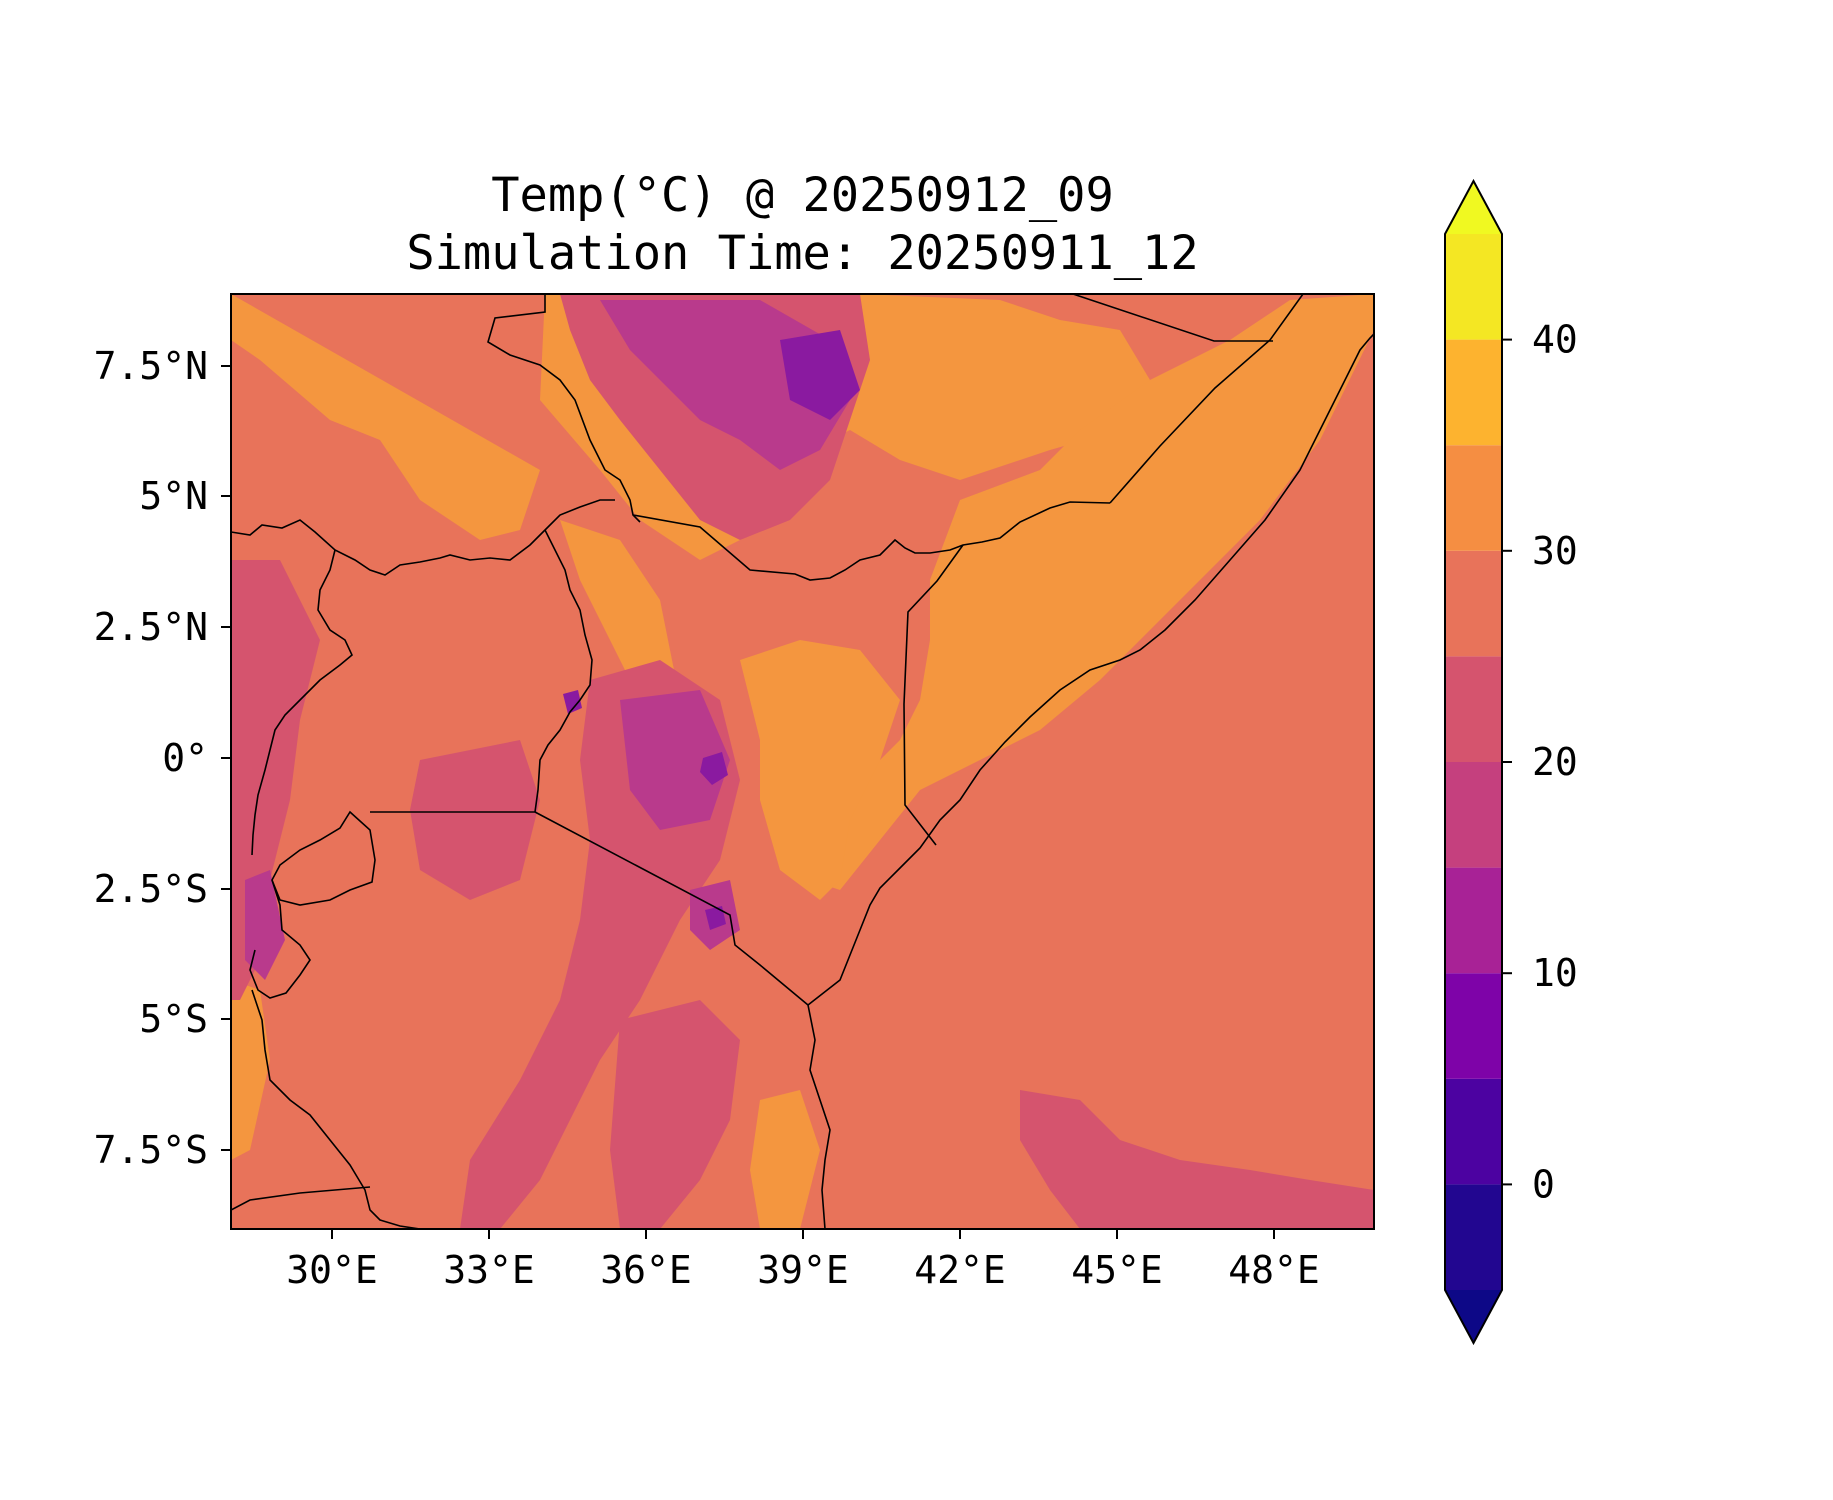  Describe the element at coordinates (1555, 551) in the screenshot. I see `colorbar-tick-label: 30` at that location.